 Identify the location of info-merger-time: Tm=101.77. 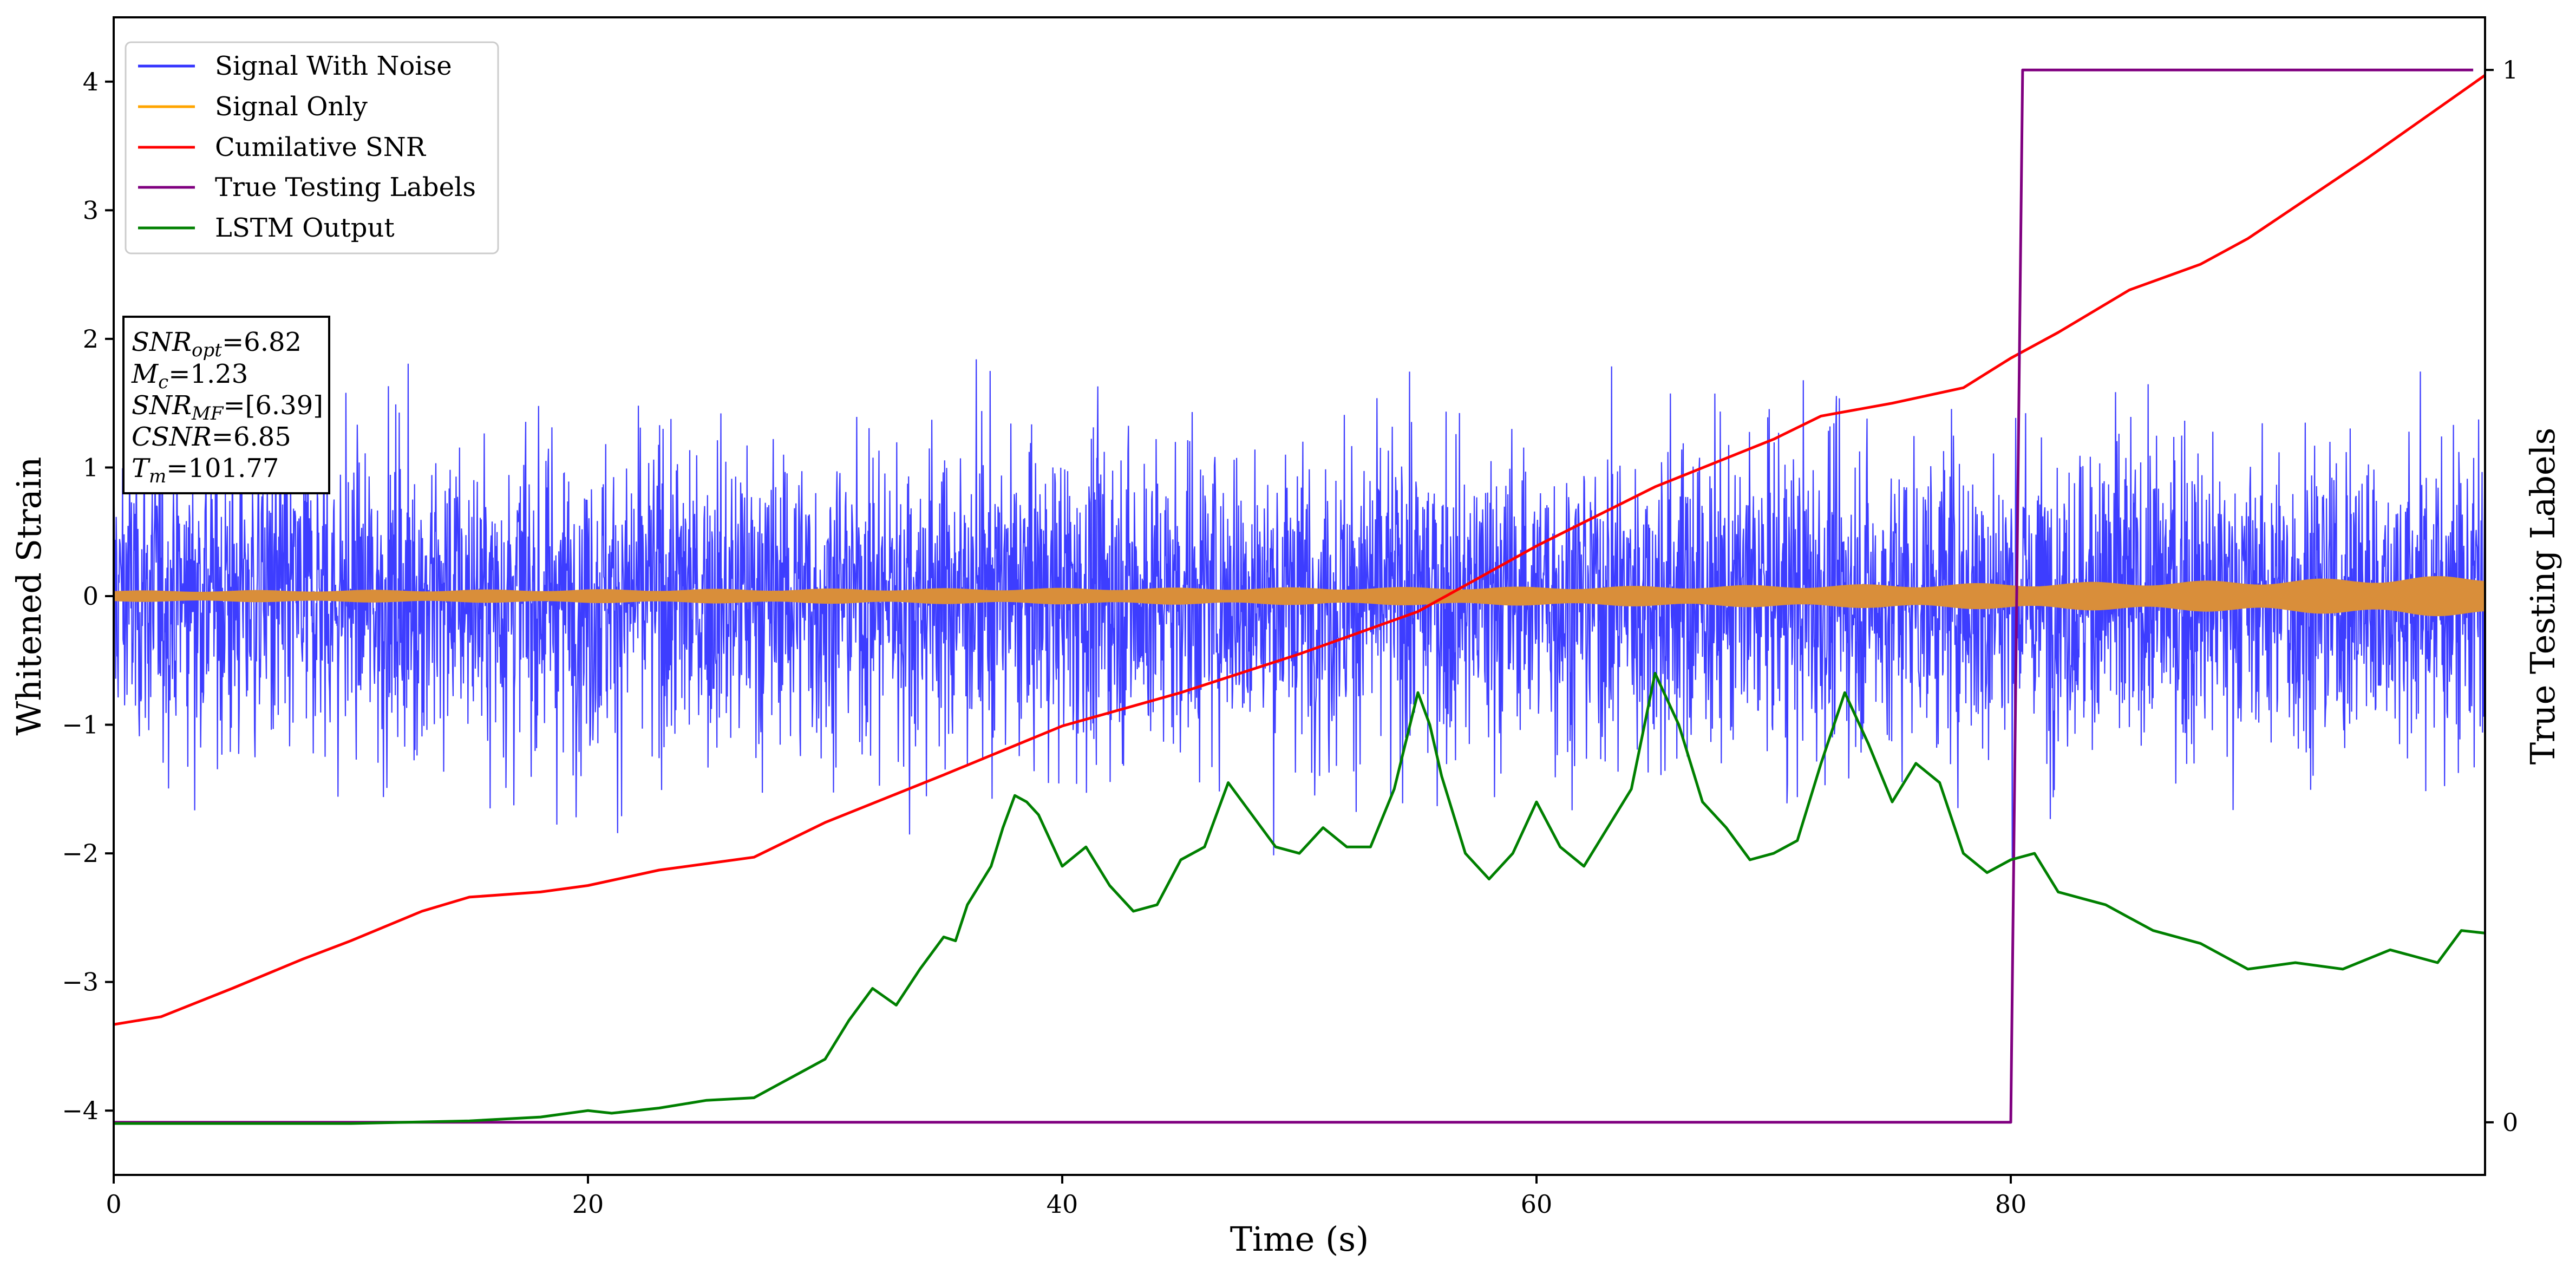
(206, 470).